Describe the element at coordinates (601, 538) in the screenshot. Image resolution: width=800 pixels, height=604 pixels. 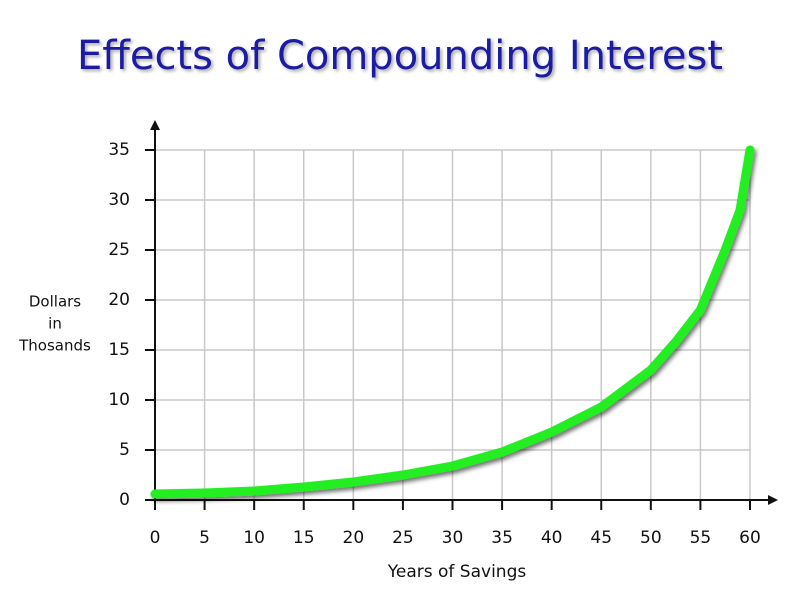
I see `x-tick-label: 45` at that location.